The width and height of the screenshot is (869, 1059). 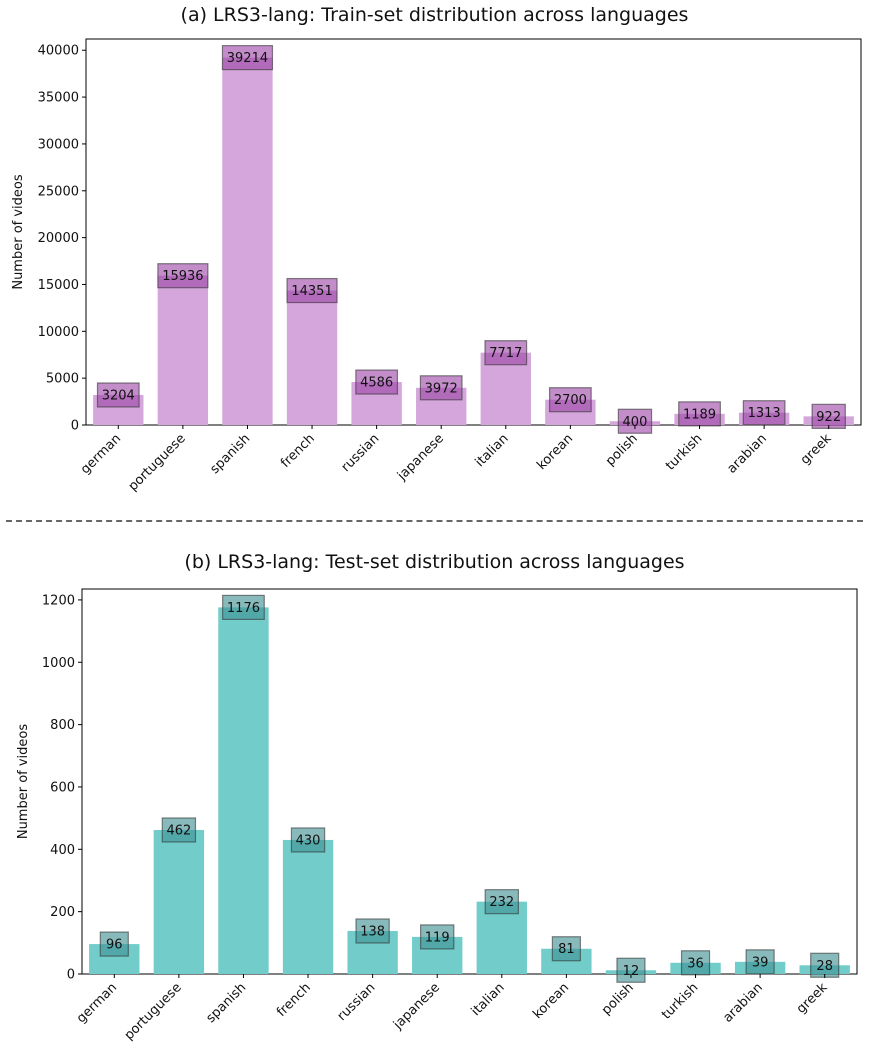 I want to click on y-tick-label: 200, so click(x=62, y=912).